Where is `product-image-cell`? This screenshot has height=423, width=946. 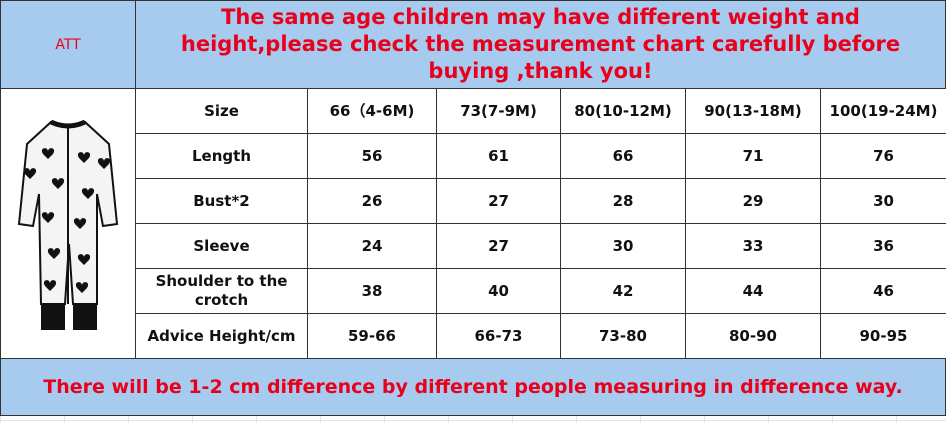
product-image-cell is located at coordinates (68, 223).